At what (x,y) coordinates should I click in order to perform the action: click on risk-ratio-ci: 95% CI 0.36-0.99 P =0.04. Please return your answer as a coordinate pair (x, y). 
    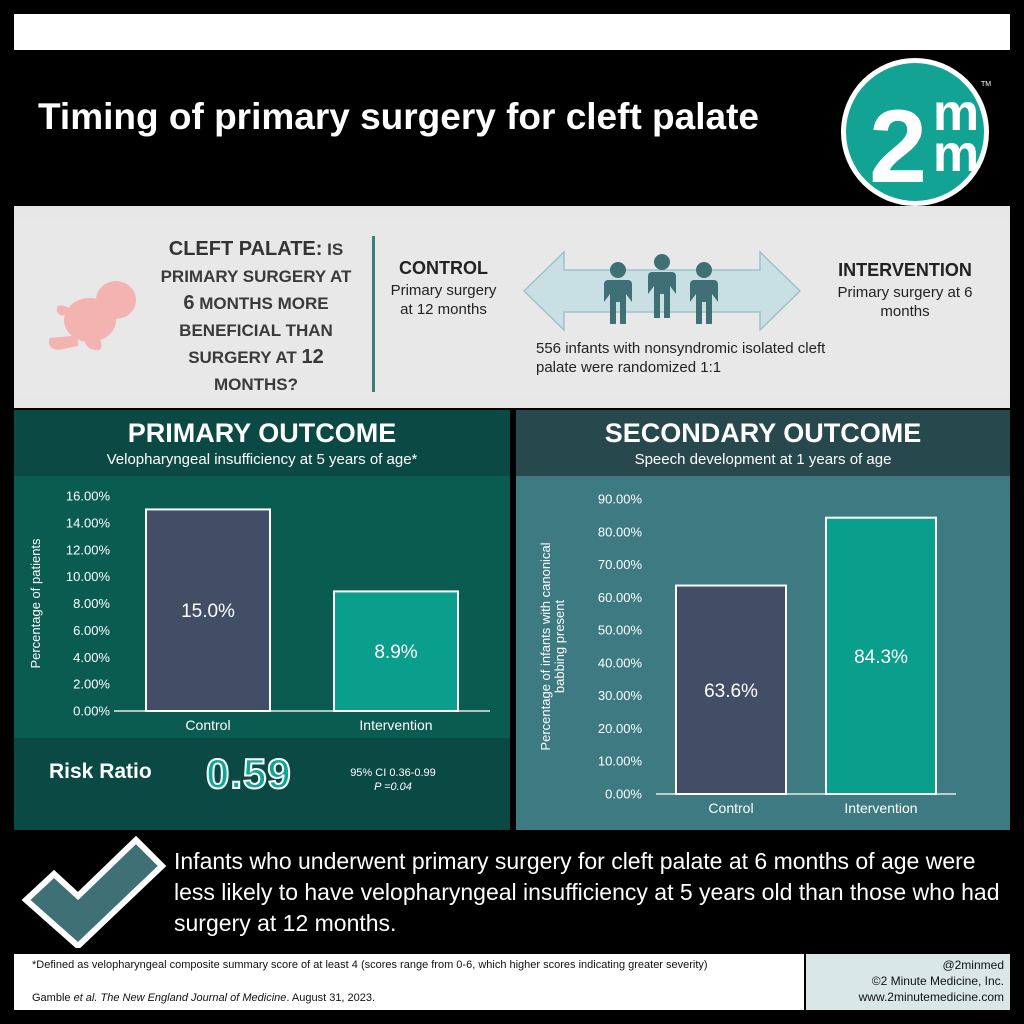
    Looking at the image, I should click on (393, 780).